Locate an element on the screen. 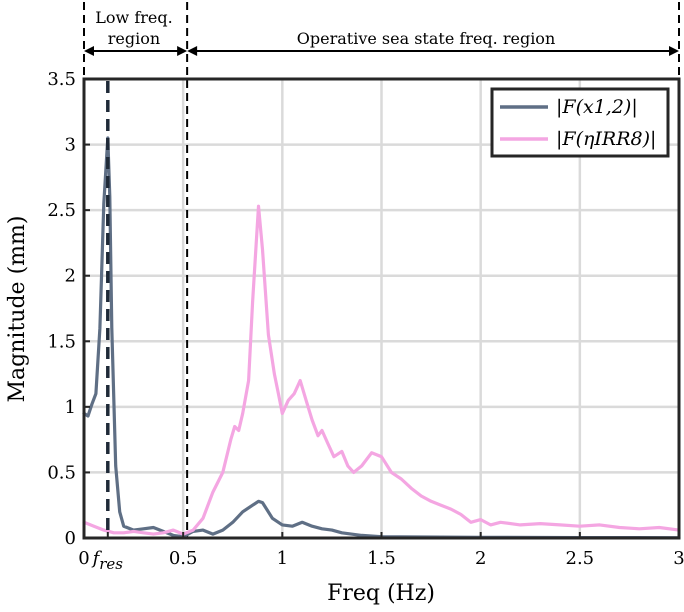  y-tick-label: 2.5 is located at coordinates (61, 210).